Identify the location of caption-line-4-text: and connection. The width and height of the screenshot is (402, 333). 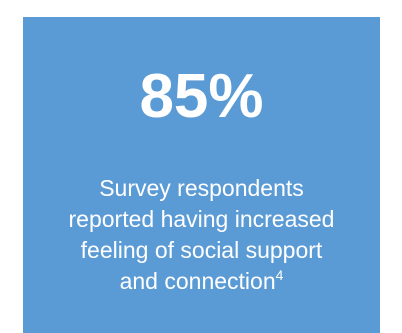
(197, 281).